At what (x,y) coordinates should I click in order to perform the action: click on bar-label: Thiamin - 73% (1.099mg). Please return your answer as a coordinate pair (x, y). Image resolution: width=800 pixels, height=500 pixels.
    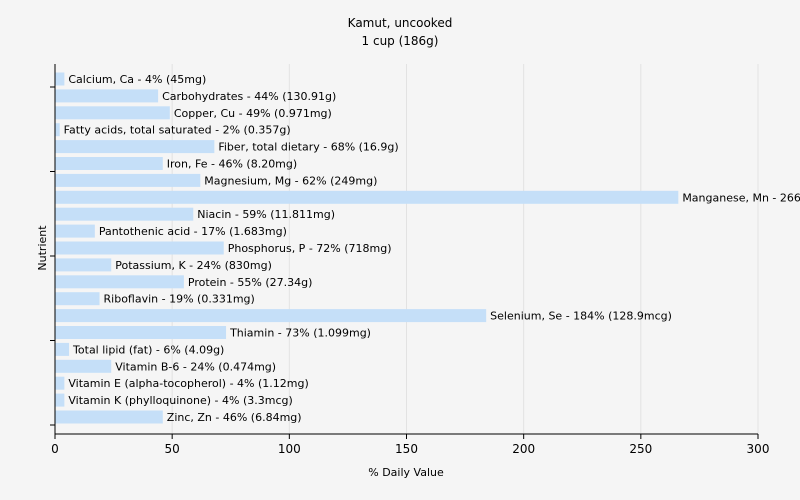
    Looking at the image, I should click on (300, 333).